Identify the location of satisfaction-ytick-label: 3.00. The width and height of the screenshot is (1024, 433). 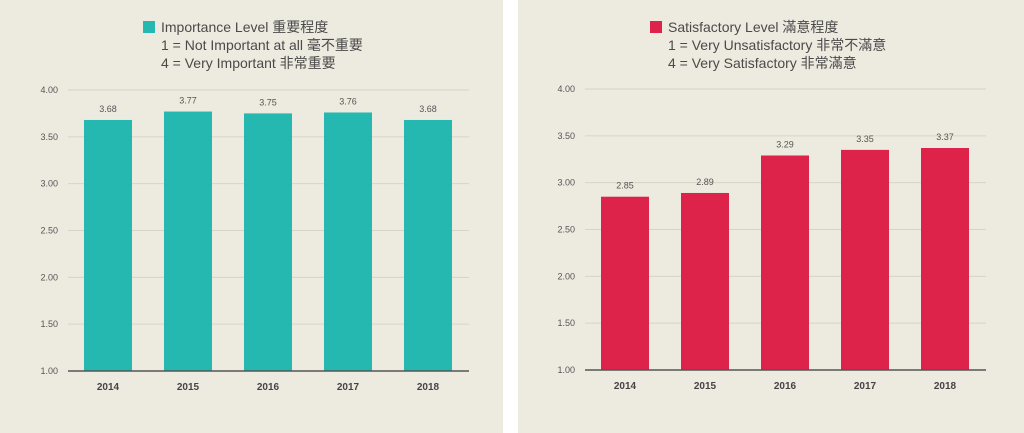
(566, 183).